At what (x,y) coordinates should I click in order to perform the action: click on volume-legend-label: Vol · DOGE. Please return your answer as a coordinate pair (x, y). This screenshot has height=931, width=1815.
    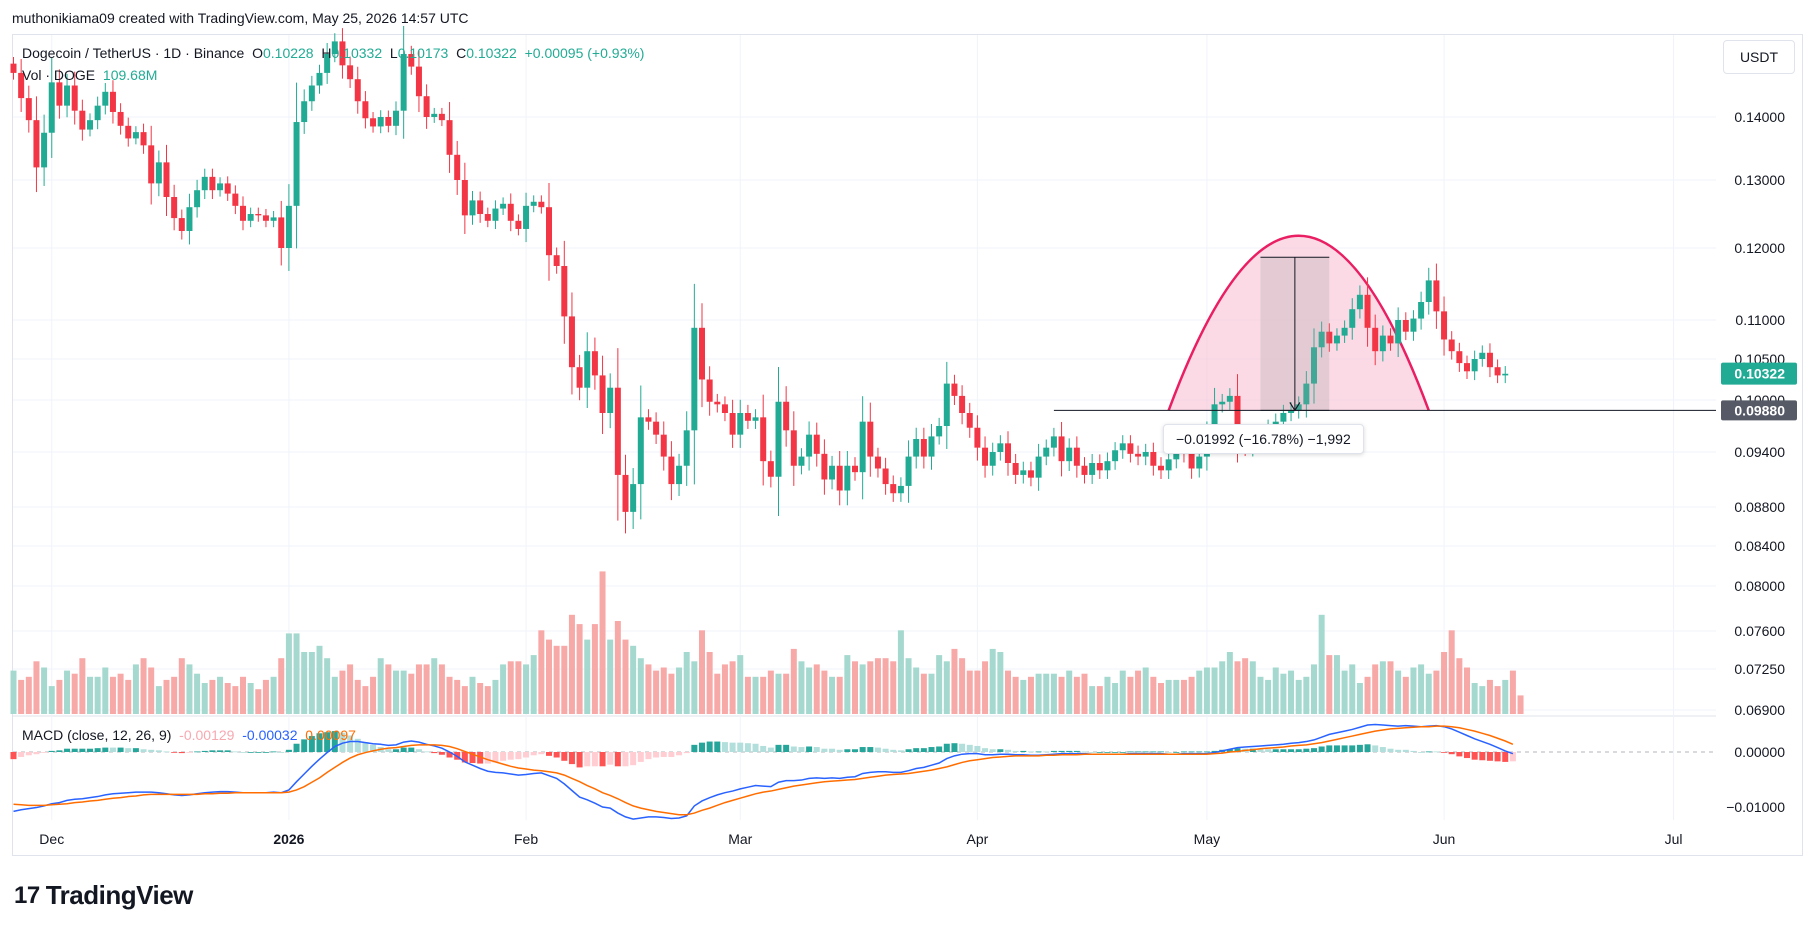
    Looking at the image, I should click on (59, 75).